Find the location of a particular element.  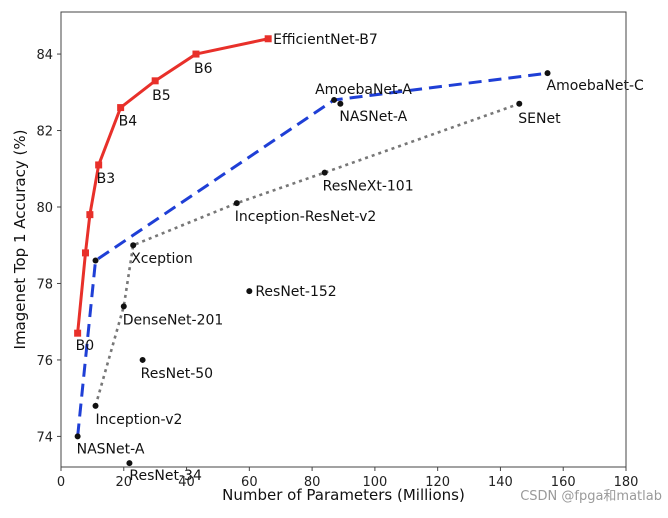

x-tick-label: 100 is located at coordinates (374, 482).